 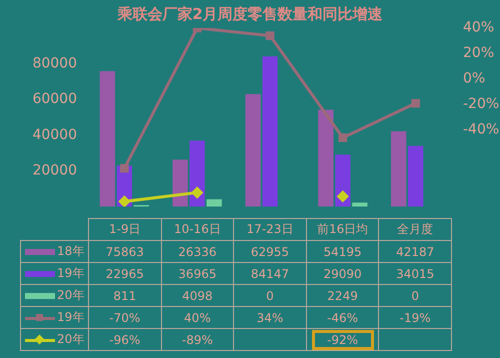 I want to click on data-label: 75863, so click(x=125, y=251).